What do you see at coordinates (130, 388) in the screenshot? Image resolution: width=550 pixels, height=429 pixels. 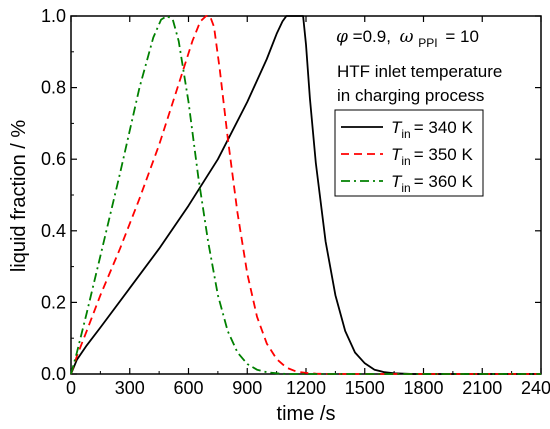 I see `x-tick-label: 300` at bounding box center [130, 388].